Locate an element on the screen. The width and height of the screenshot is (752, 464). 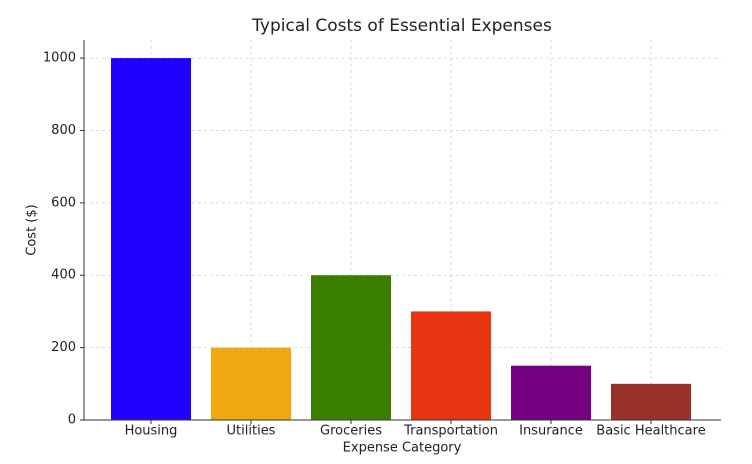
x-axis-label: Expense Category is located at coordinates (402, 448).